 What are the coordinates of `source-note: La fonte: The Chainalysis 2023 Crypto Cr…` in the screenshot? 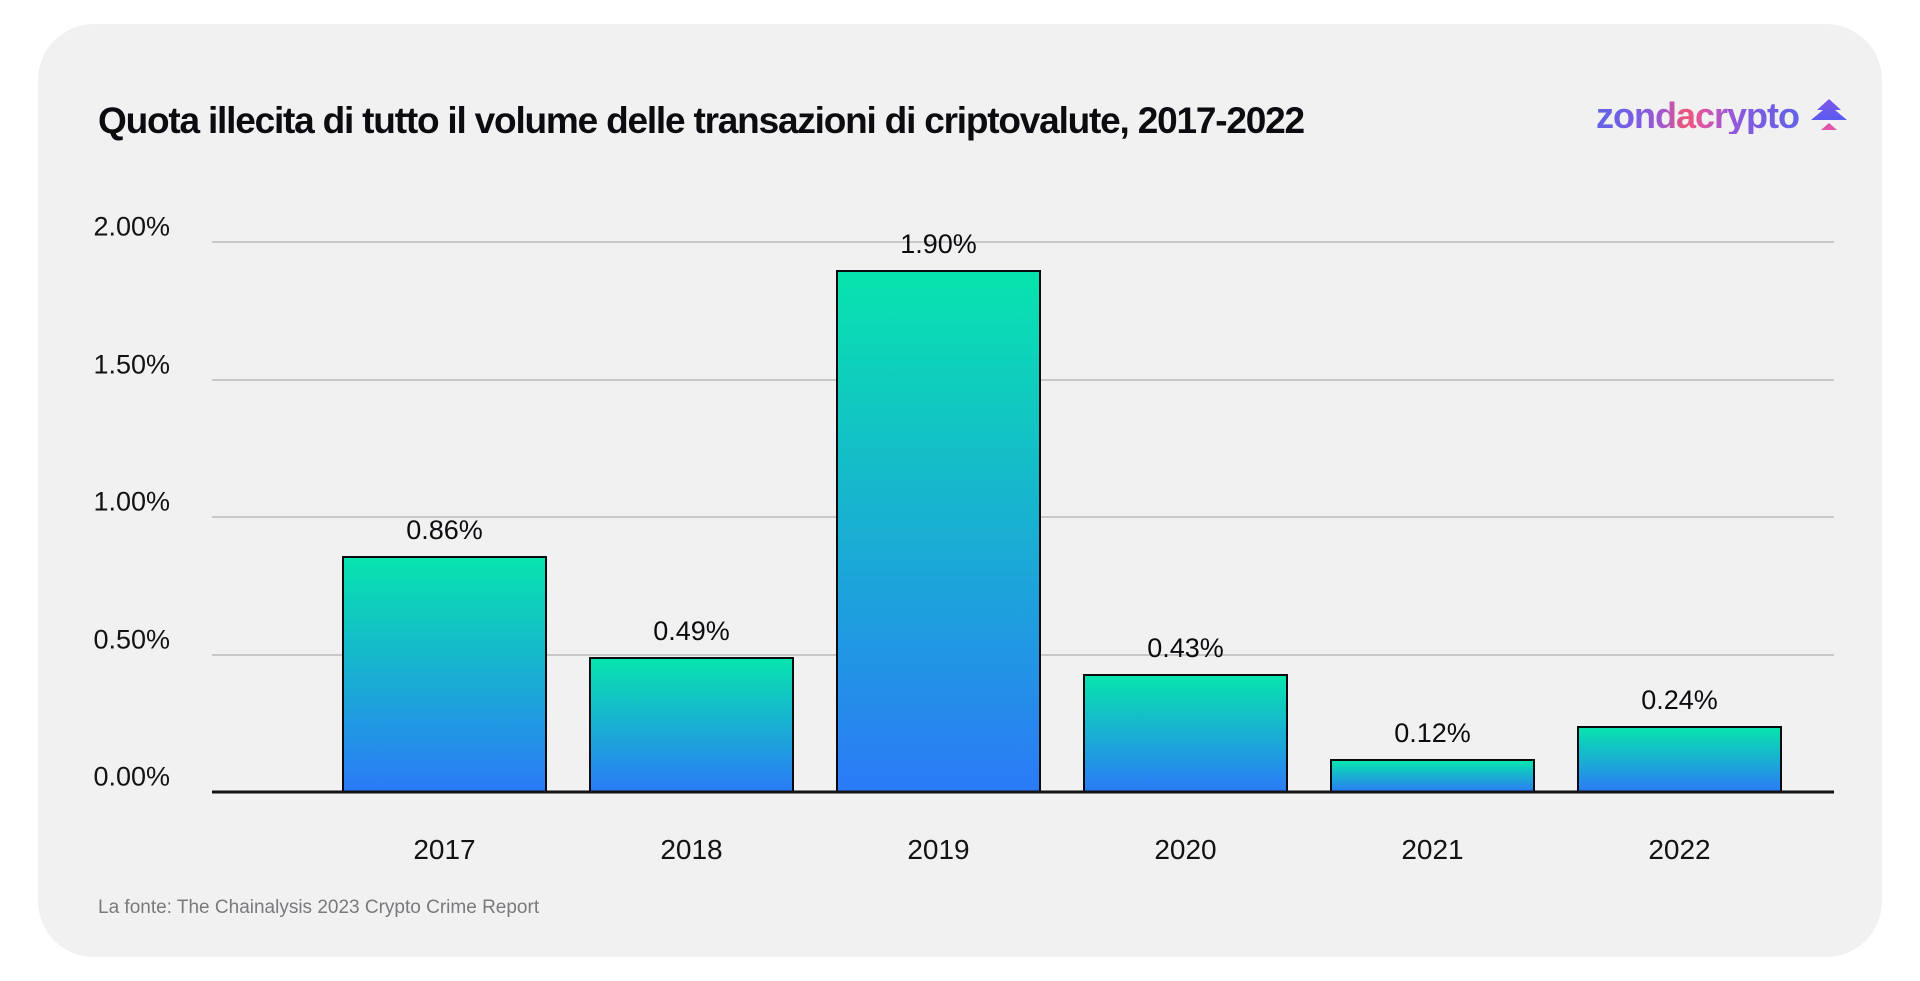 It's located at (319, 907).